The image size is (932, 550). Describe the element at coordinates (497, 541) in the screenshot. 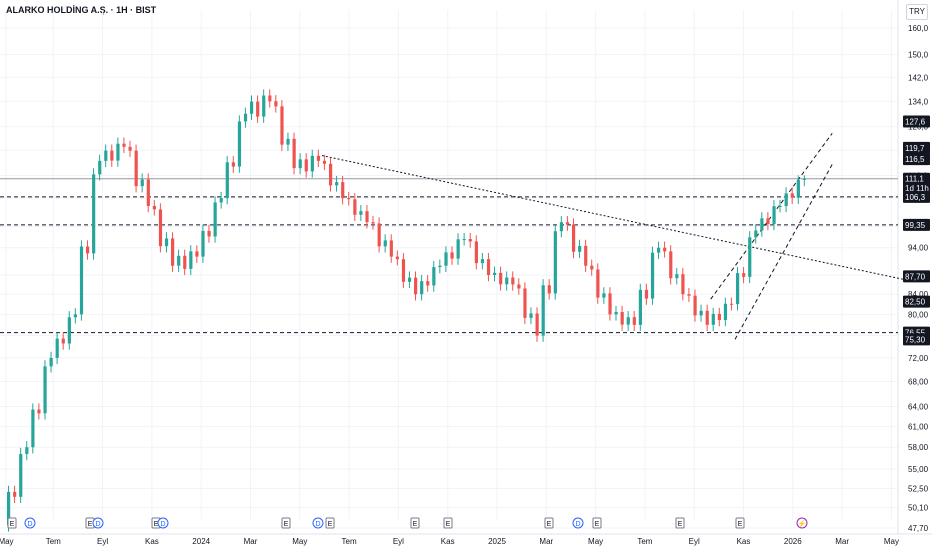

I see `x-tick-label: 2025` at that location.